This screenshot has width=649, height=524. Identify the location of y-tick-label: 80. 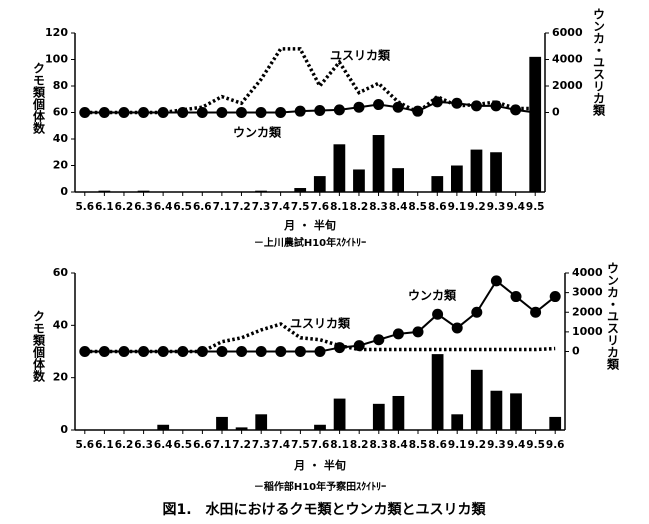
(61, 85).